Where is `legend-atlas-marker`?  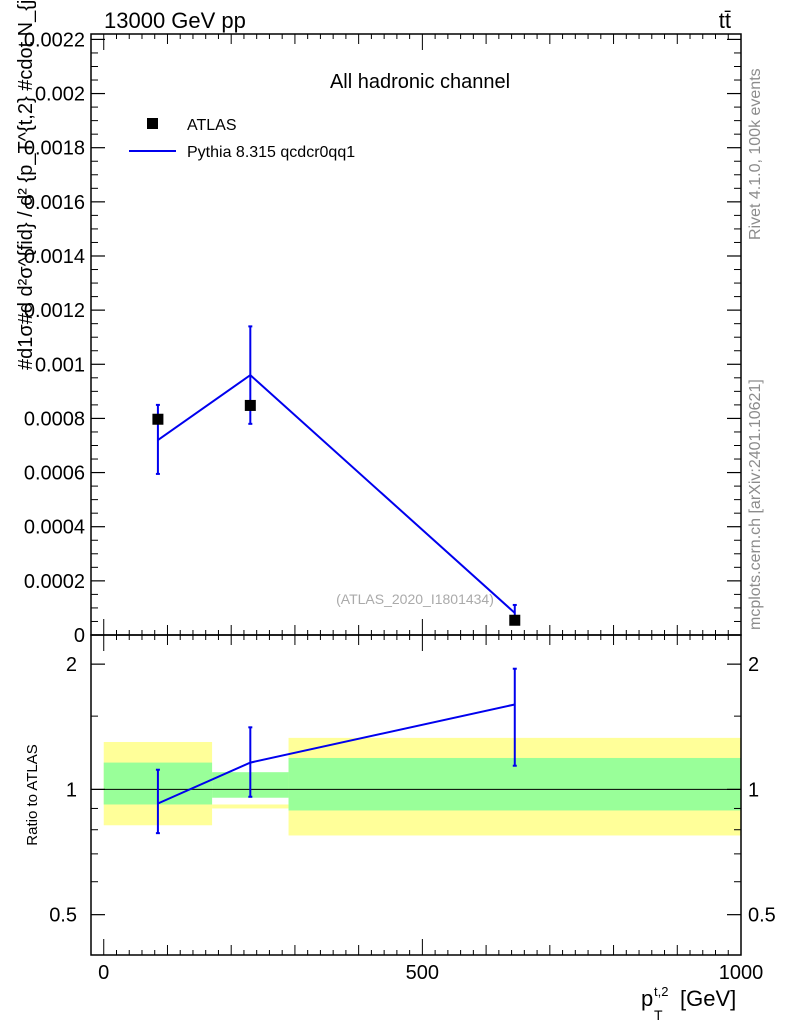 legend-atlas-marker is located at coordinates (152, 123).